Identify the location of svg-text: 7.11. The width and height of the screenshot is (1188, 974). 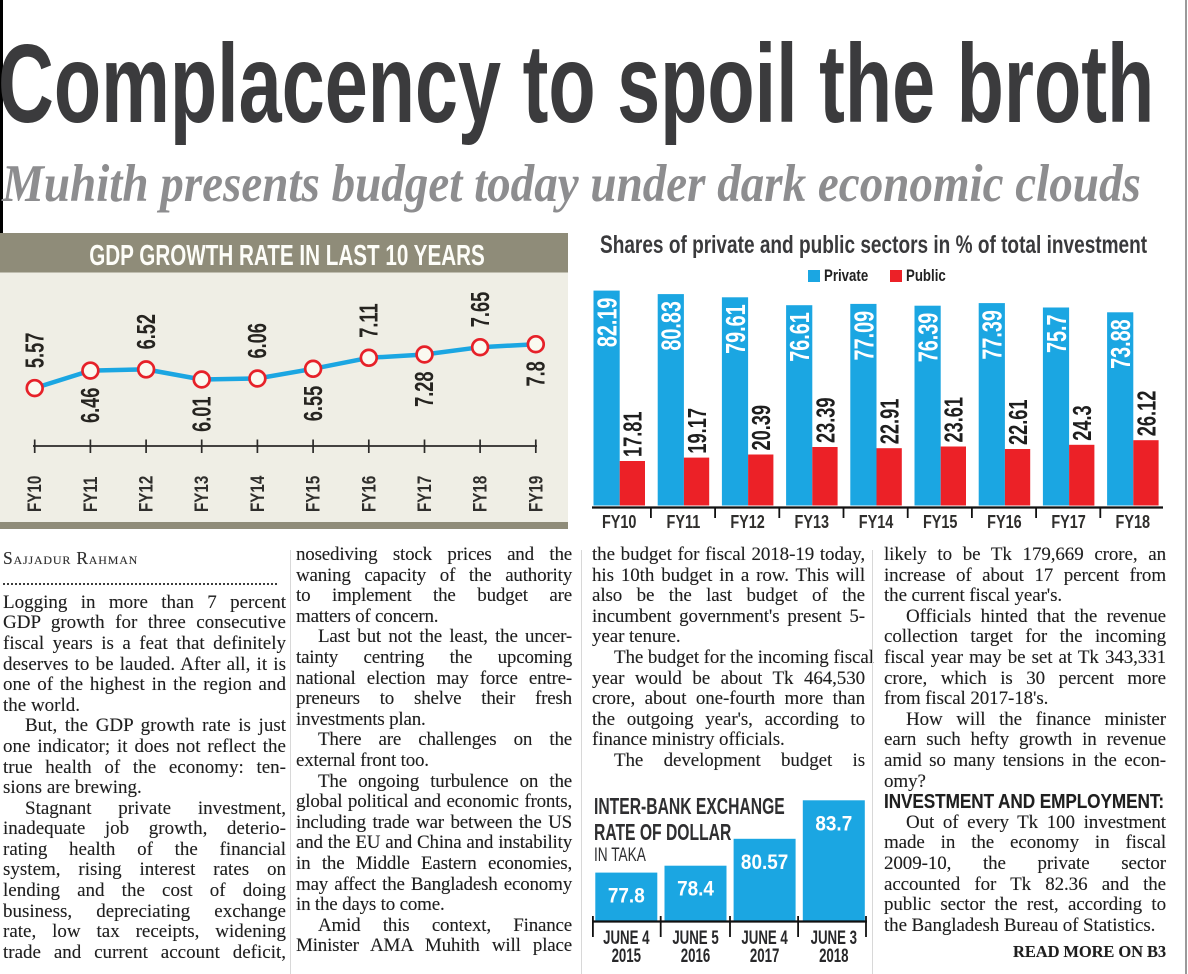
(368, 320).